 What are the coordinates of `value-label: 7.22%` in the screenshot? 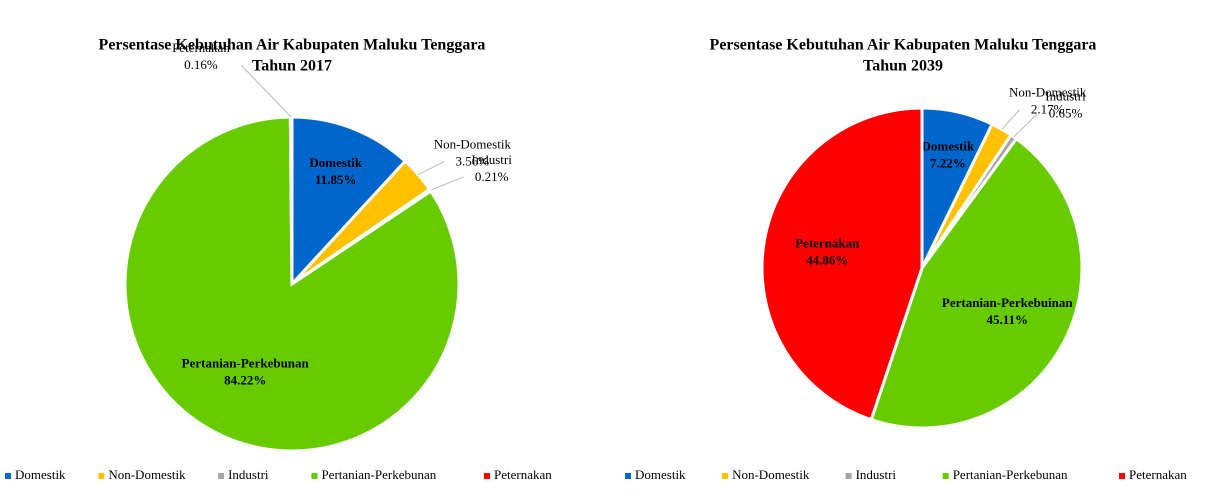 It's located at (948, 163).